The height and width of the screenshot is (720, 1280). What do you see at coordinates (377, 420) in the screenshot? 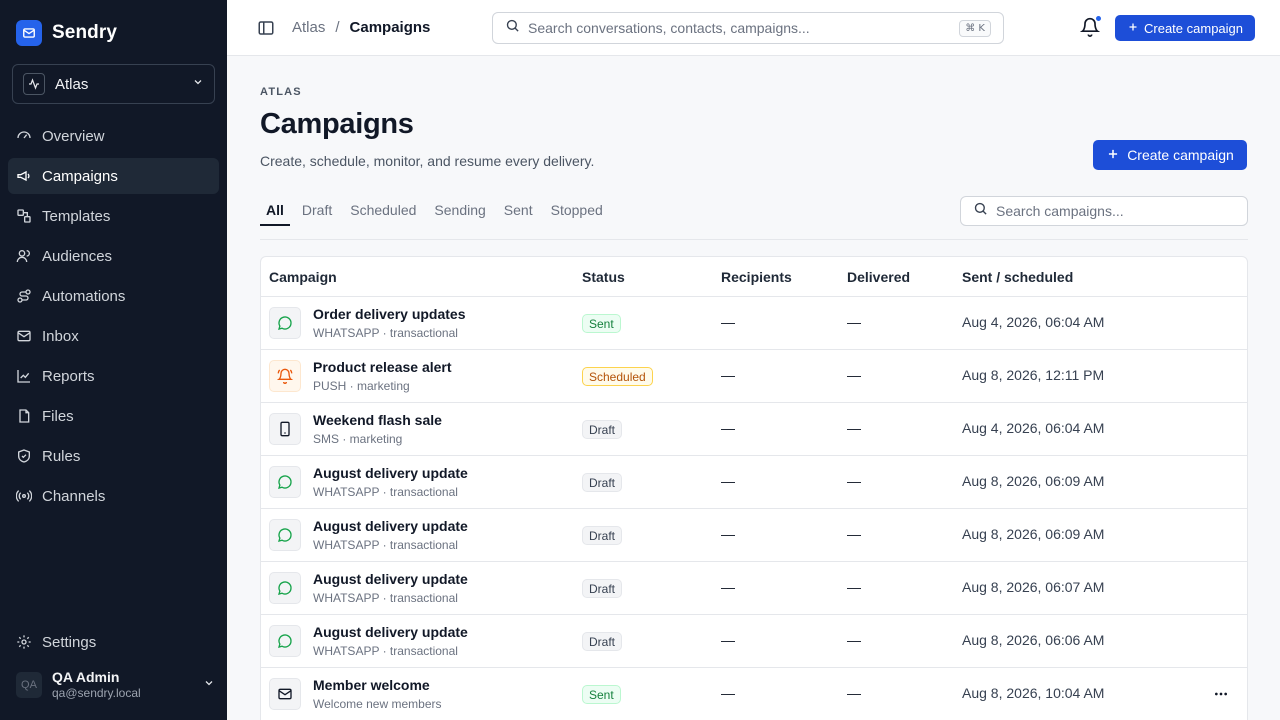
I see `campaign-name: Weekend flash sale` at bounding box center [377, 420].